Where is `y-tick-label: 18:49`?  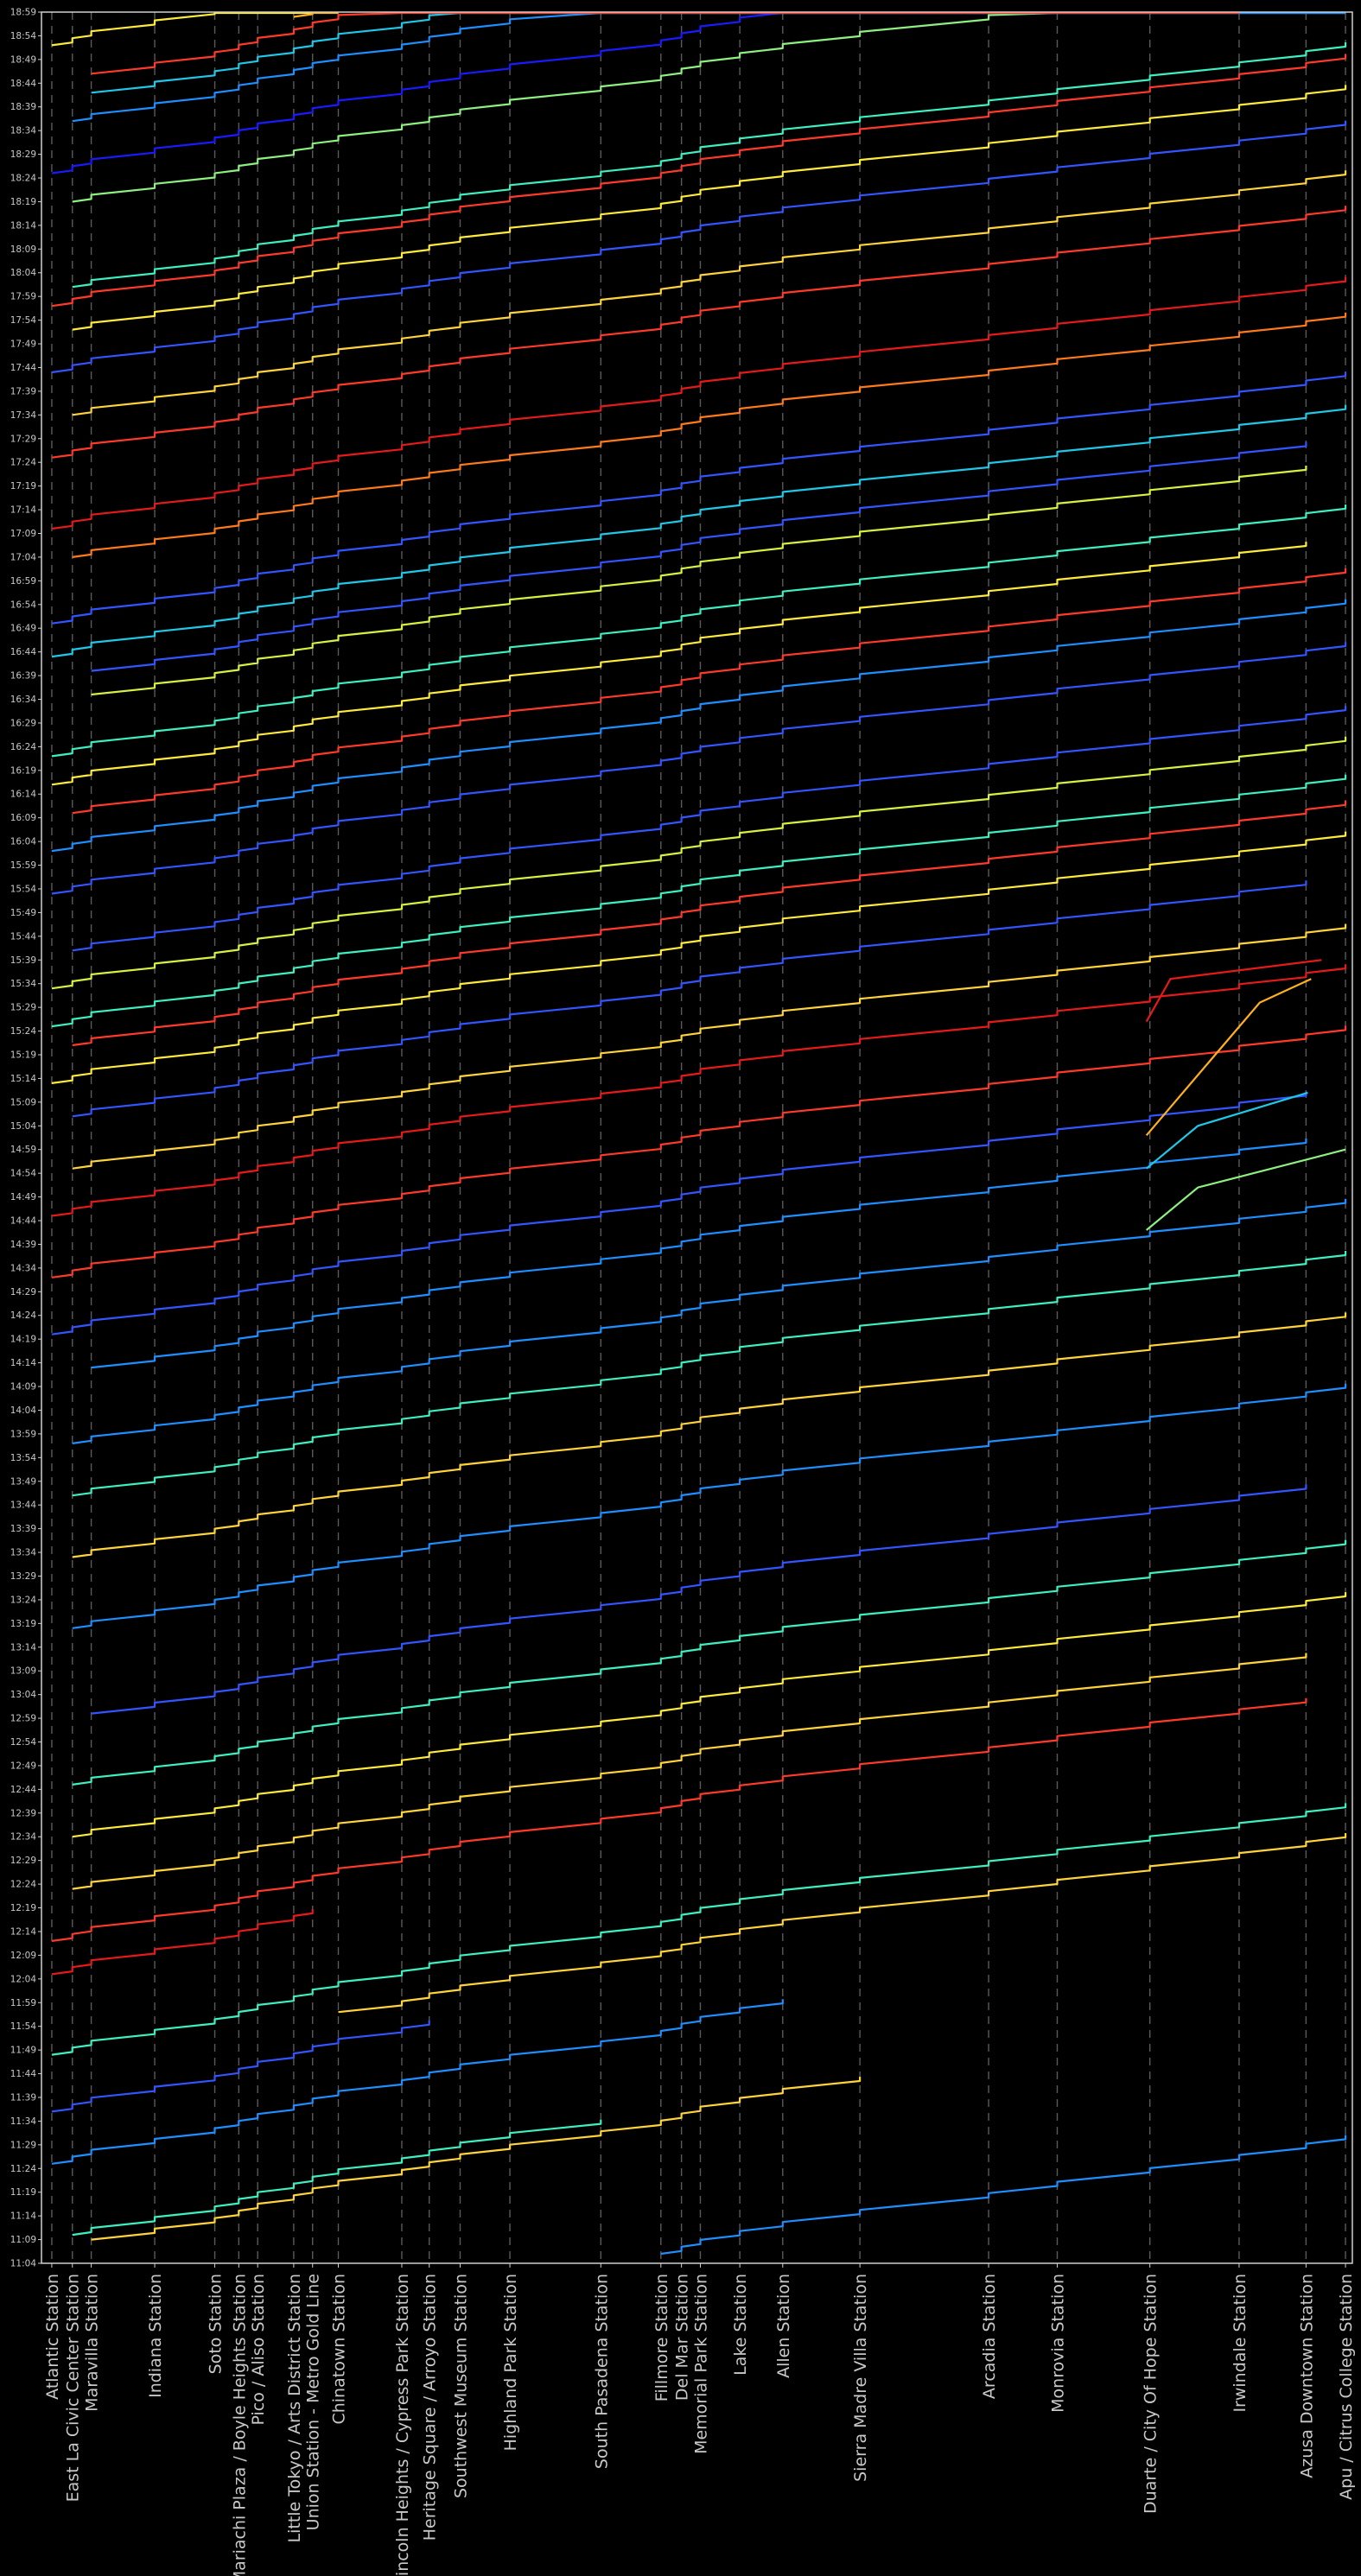
y-tick-label: 18:49 is located at coordinates (23, 59).